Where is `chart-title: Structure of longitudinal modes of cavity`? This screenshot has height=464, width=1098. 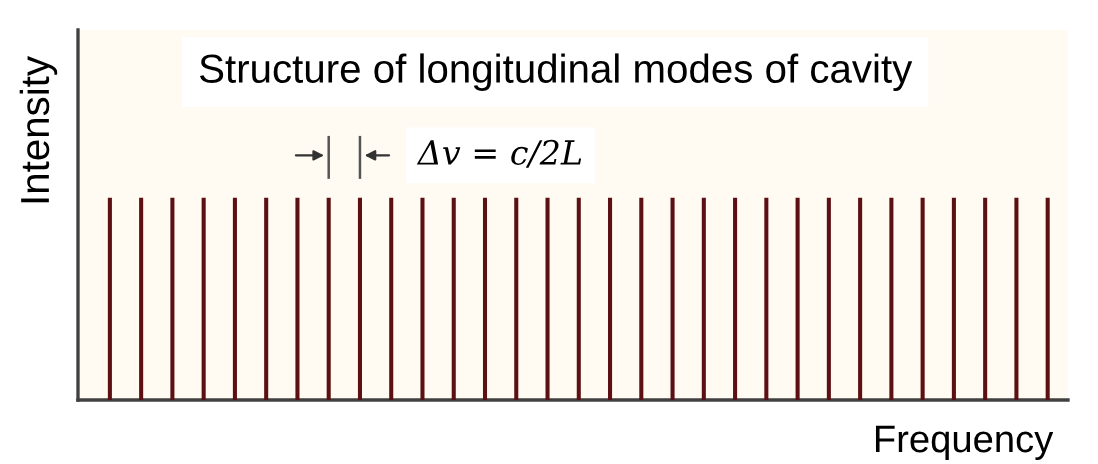
chart-title: Structure of longitudinal modes of cavity is located at coordinates (556, 72).